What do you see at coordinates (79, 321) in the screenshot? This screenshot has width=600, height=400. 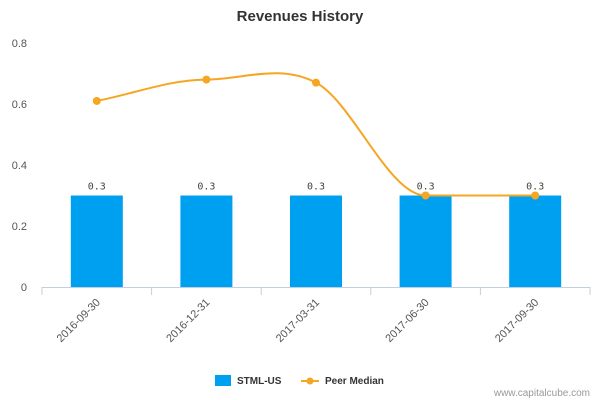 I see `x-tick-label: 2016-09-30` at bounding box center [79, 321].